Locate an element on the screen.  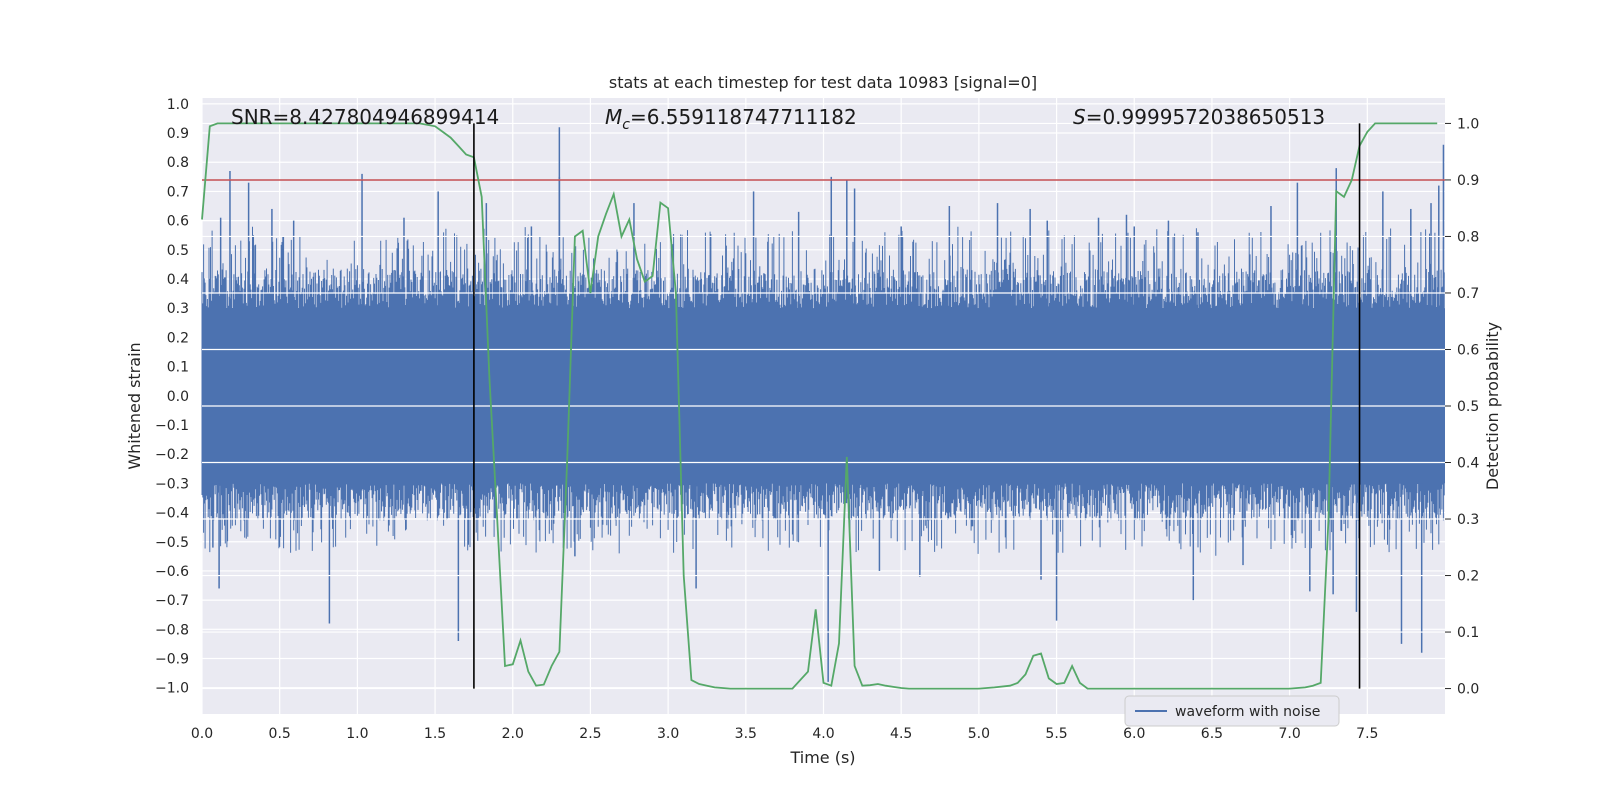
legend: waveform with noise is located at coordinates (1232, 711).